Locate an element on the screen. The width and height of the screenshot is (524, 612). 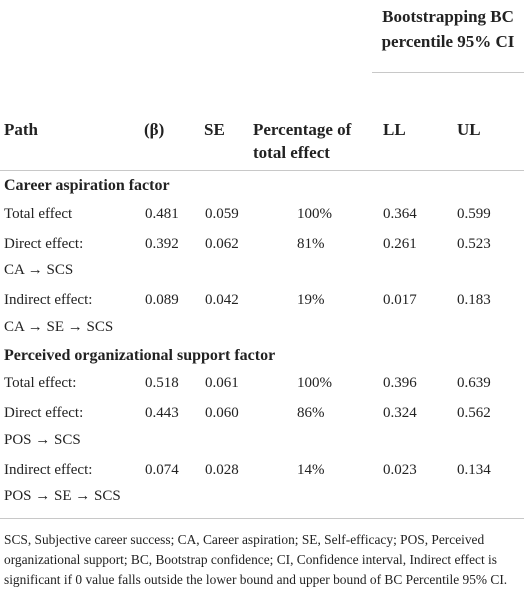
bottom-rule is located at coordinates (262, 518).